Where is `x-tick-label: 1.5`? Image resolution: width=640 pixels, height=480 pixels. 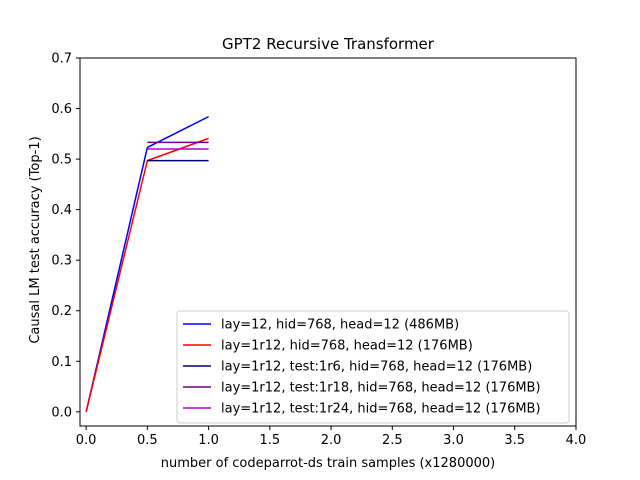 x-tick-label: 1.5 is located at coordinates (269, 440).